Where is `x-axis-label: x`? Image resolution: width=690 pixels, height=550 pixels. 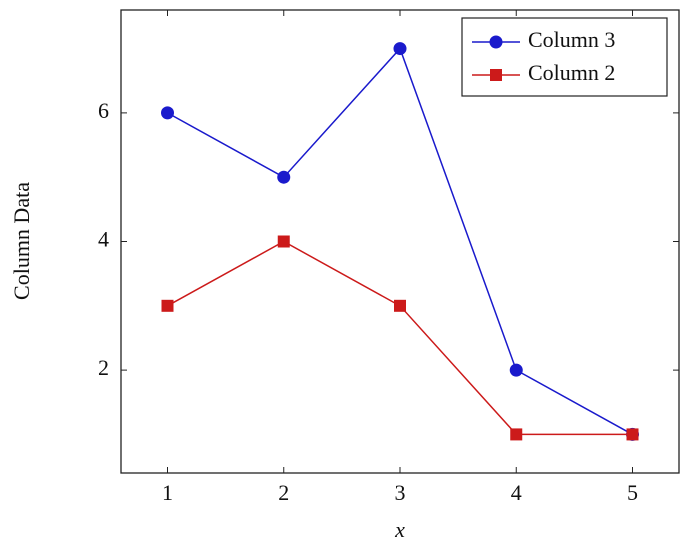 x-axis-label: x is located at coordinates (399, 529).